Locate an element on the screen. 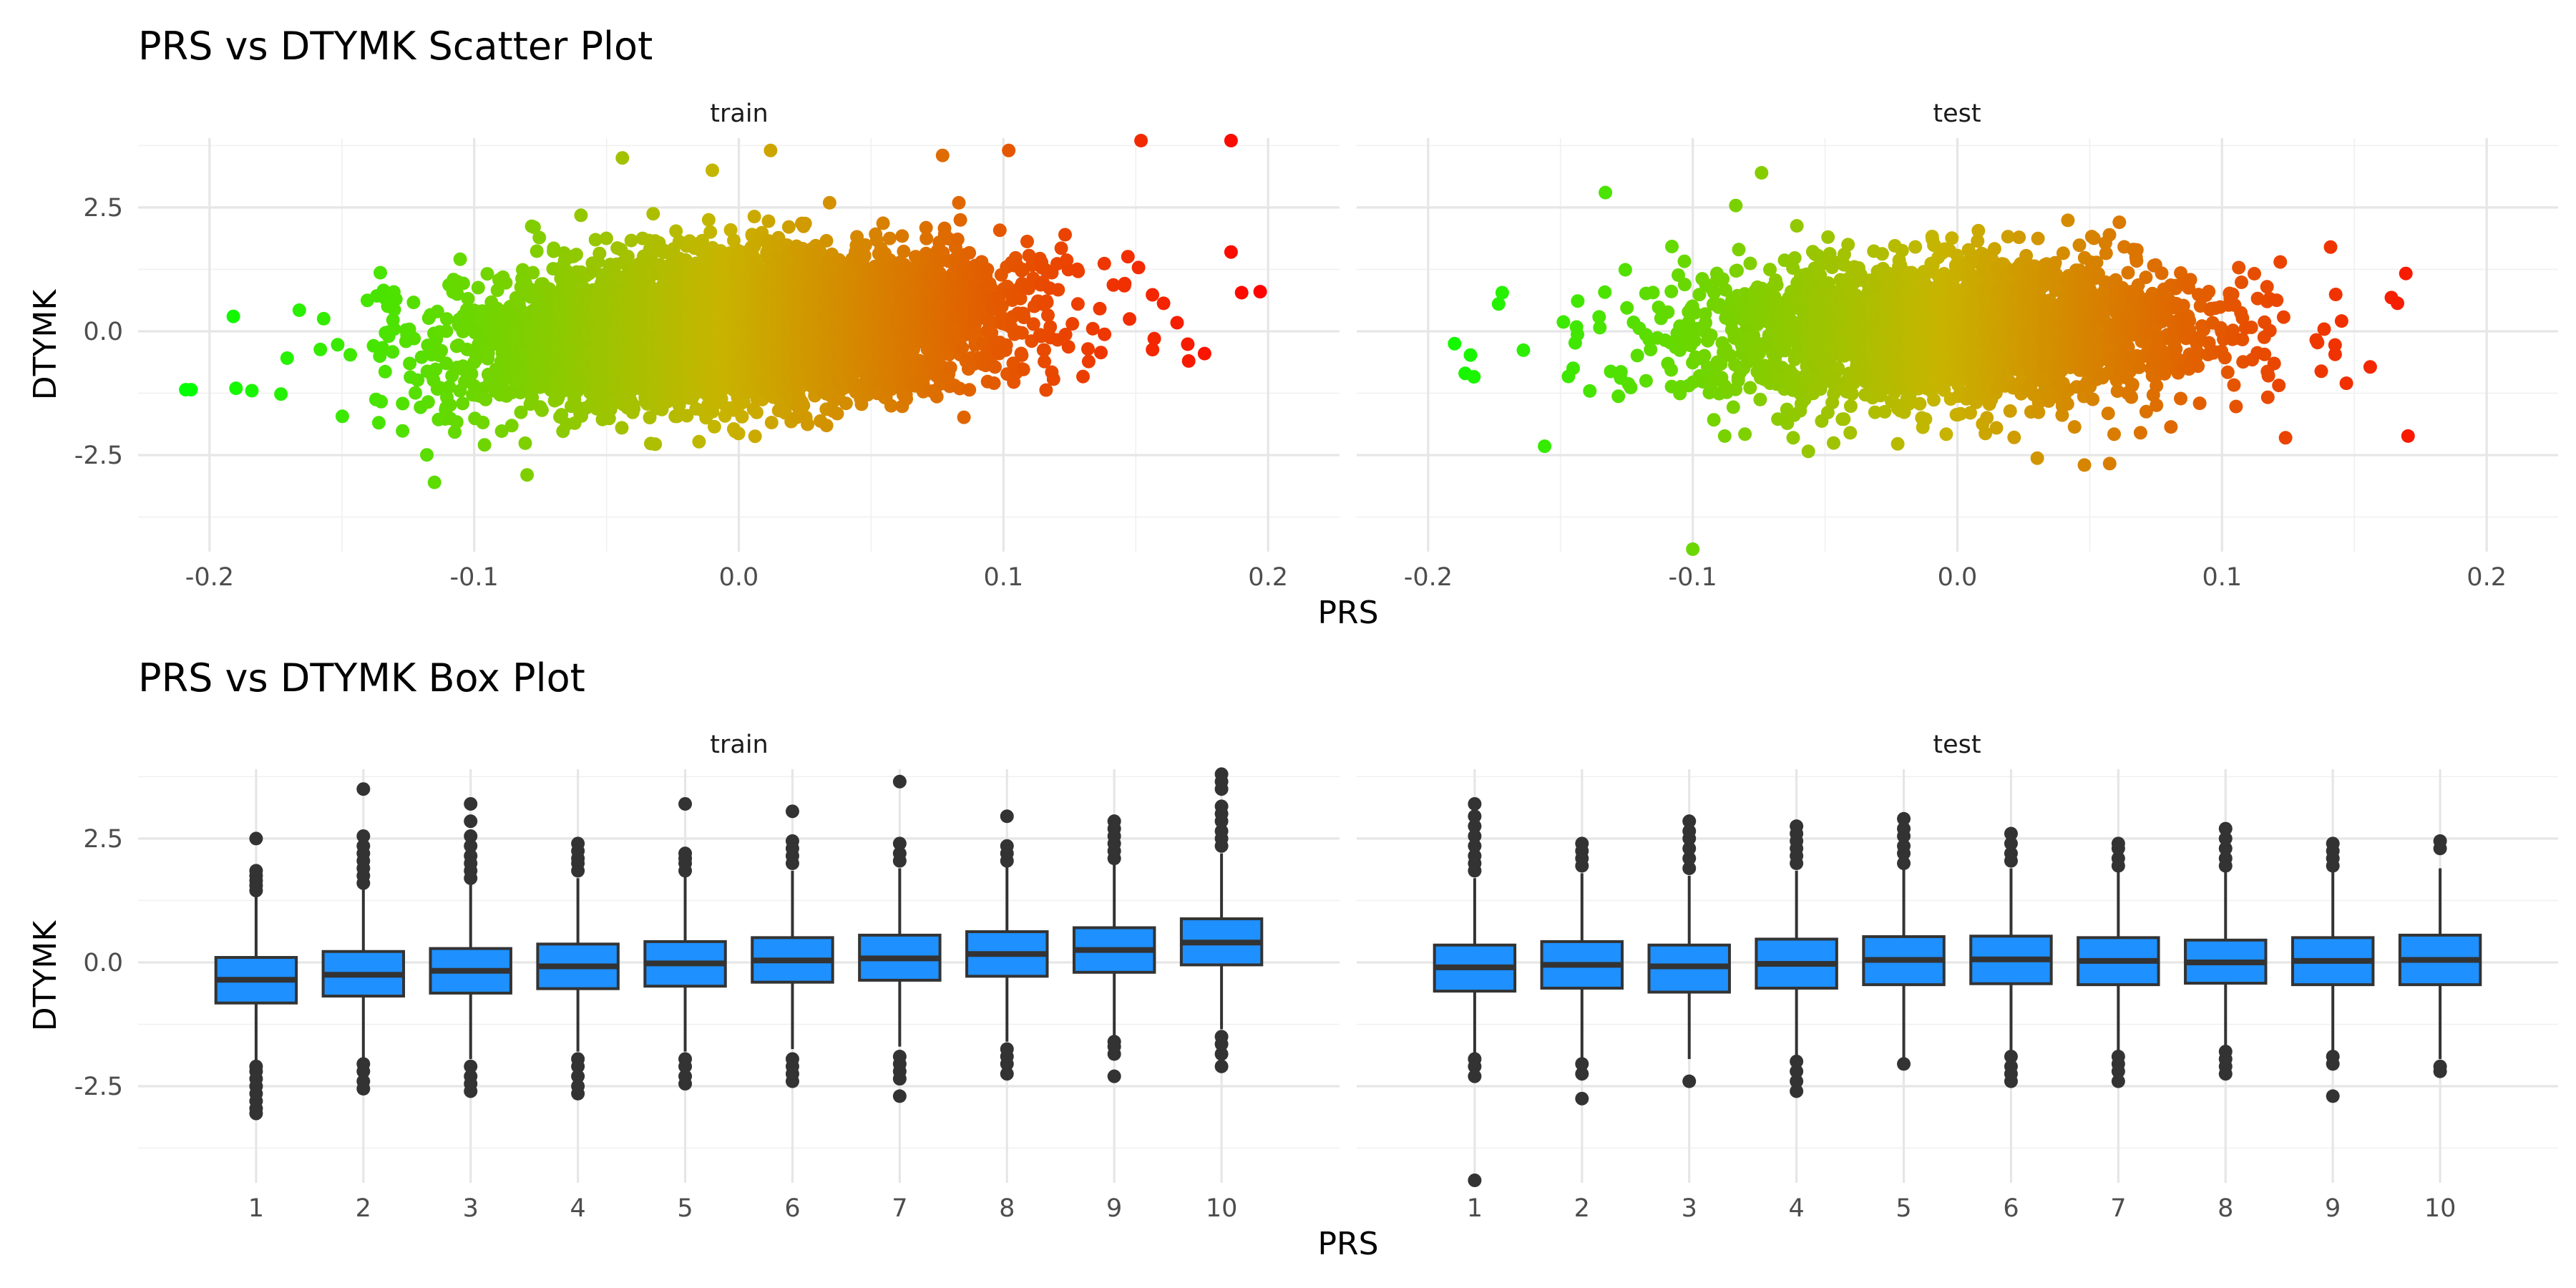 Image resolution: width=2576 pixels, height=1288 pixels. scatter-title: PRS vs DTYMK Scatter Plot is located at coordinates (395, 46).